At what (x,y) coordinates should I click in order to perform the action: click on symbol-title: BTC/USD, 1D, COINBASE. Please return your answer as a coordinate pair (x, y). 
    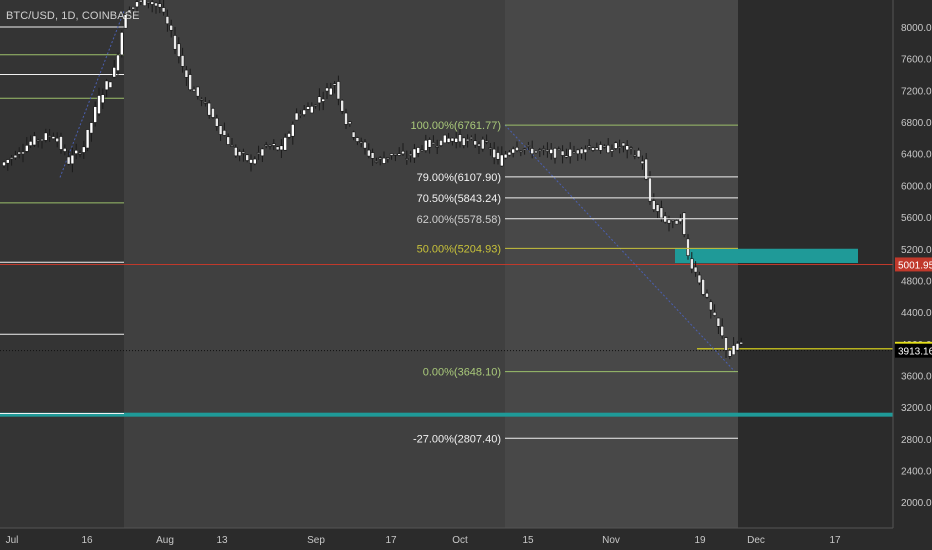
    Looking at the image, I should click on (73, 16).